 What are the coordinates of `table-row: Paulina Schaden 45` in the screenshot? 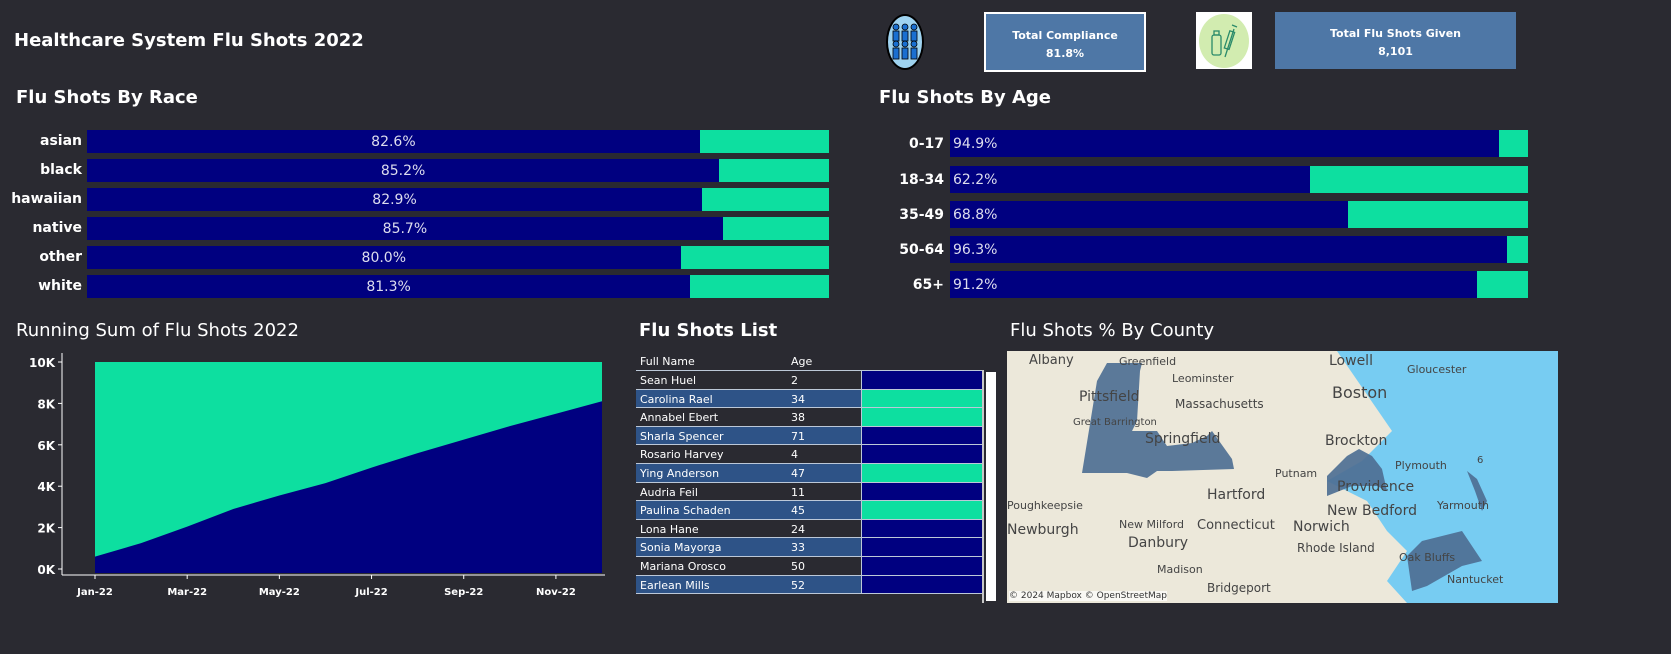 It's located at (809, 510).